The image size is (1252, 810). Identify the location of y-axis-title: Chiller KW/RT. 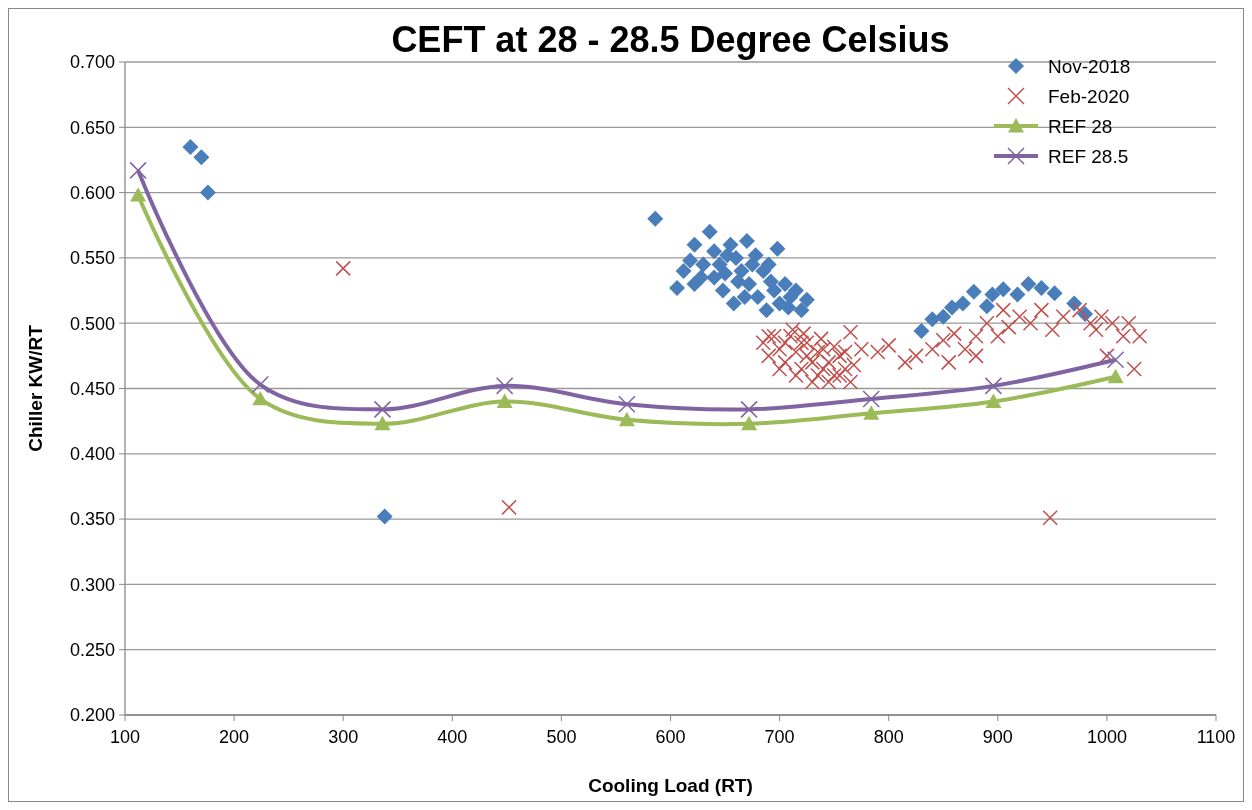
(35, 388).